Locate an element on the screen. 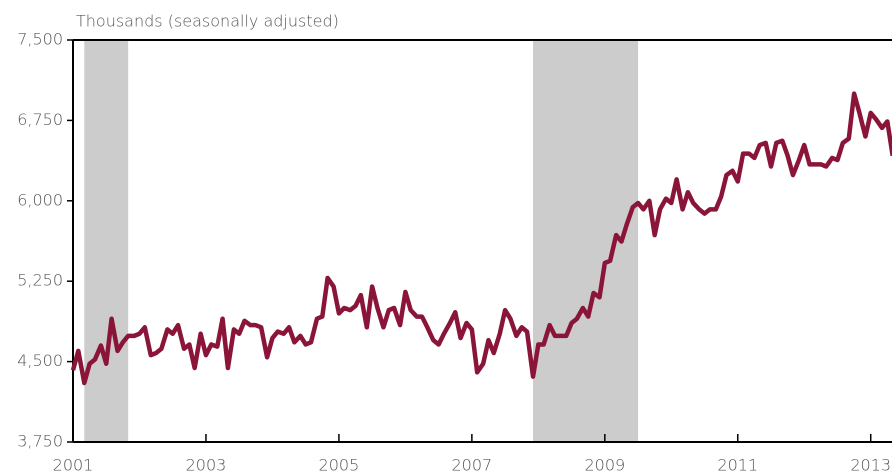 Image resolution: width=892 pixels, height=475 pixels. x-tick-label: 2013 is located at coordinates (870, 465).